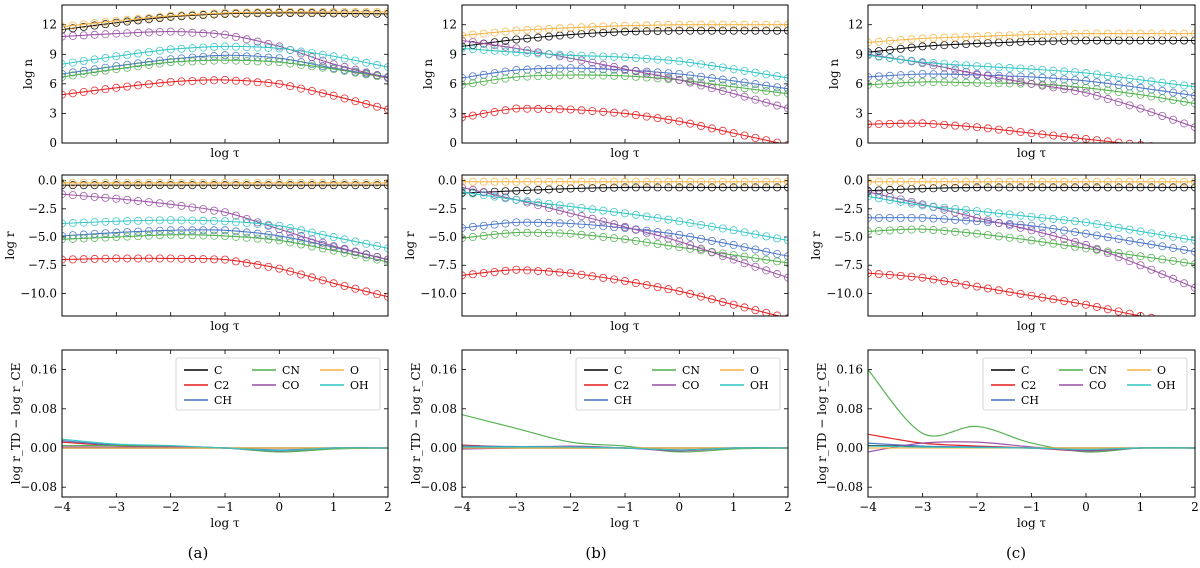 This screenshot has width=1200, height=568. Describe the element at coordinates (923, 507) in the screenshot. I see `x-tick-label: −3` at that location.